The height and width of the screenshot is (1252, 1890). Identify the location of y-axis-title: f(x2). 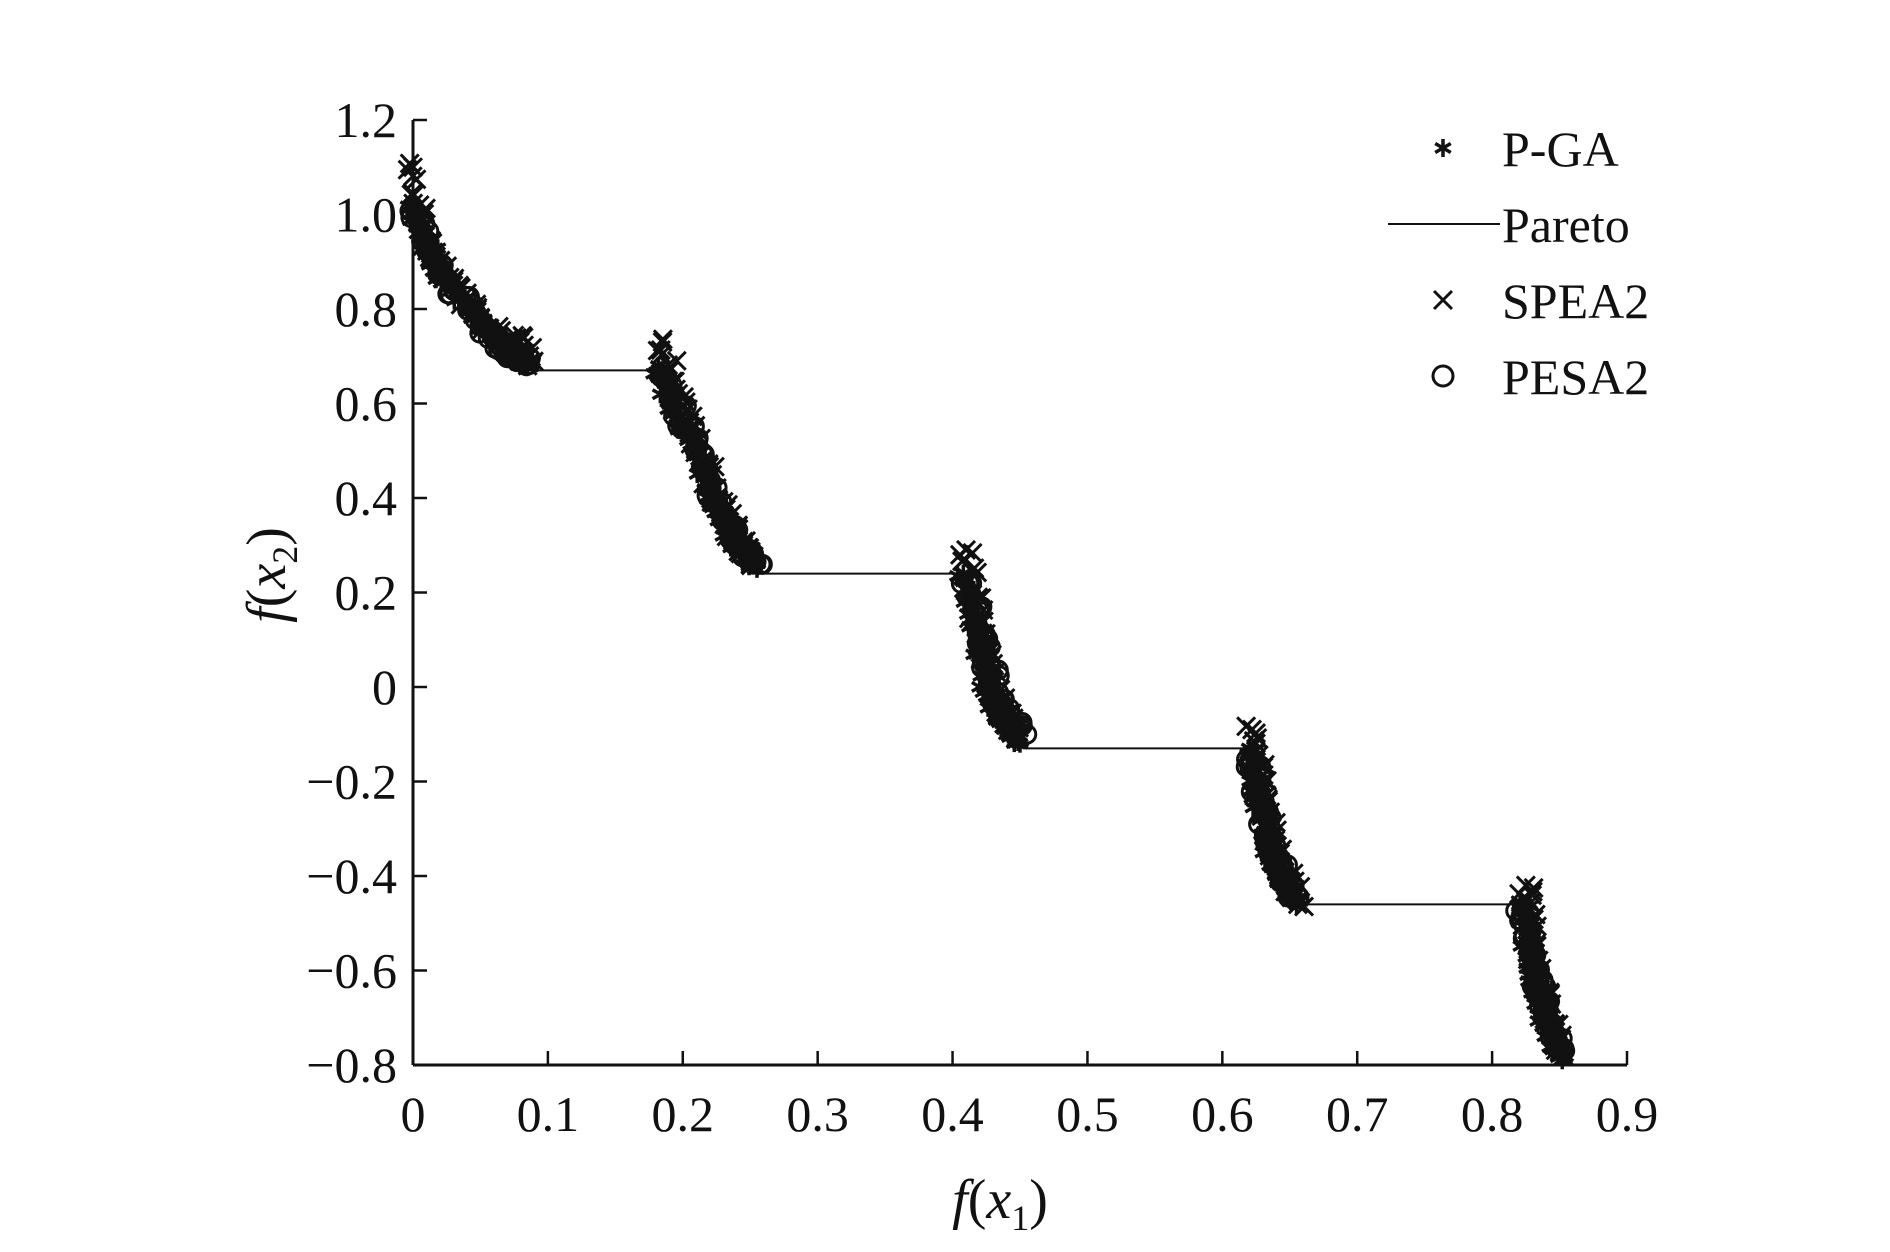
(270, 575).